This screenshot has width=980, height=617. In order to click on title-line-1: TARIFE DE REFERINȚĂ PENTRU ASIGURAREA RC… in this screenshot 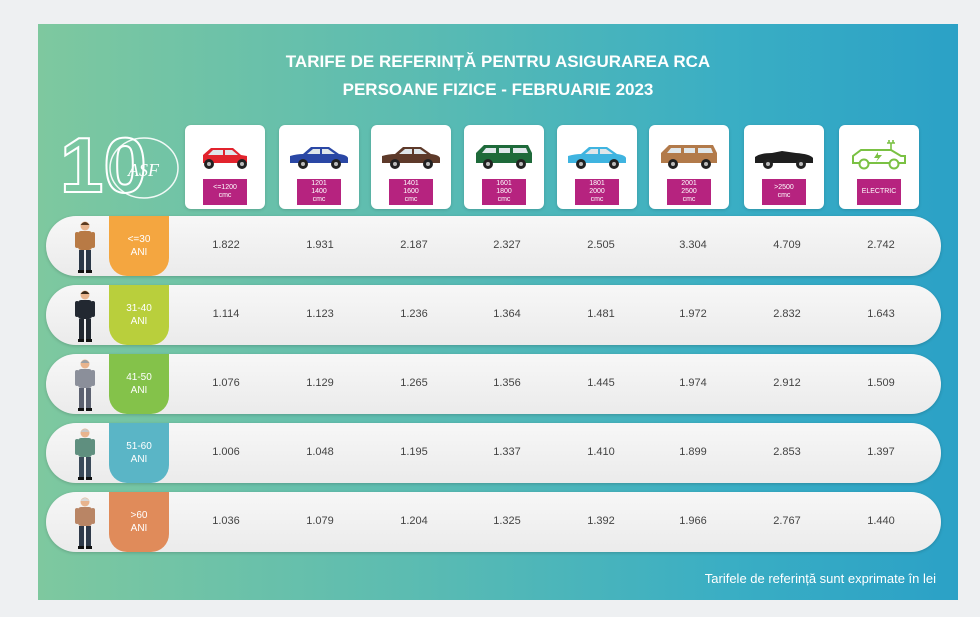, I will do `click(498, 61)`.